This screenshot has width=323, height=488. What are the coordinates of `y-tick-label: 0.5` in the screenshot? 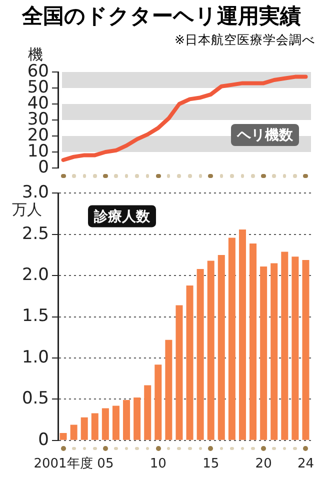 It's located at (35, 398).